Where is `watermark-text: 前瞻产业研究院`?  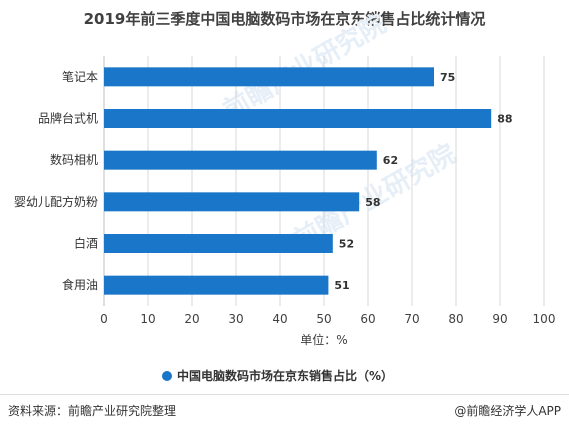 watermark-text: 前瞻产业研究院 is located at coordinates (304, 67).